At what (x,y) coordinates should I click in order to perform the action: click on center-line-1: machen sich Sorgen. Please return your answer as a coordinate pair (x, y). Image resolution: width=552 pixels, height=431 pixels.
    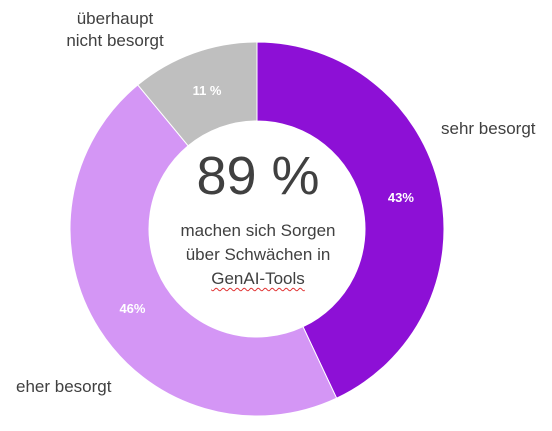
    Looking at the image, I should click on (258, 230).